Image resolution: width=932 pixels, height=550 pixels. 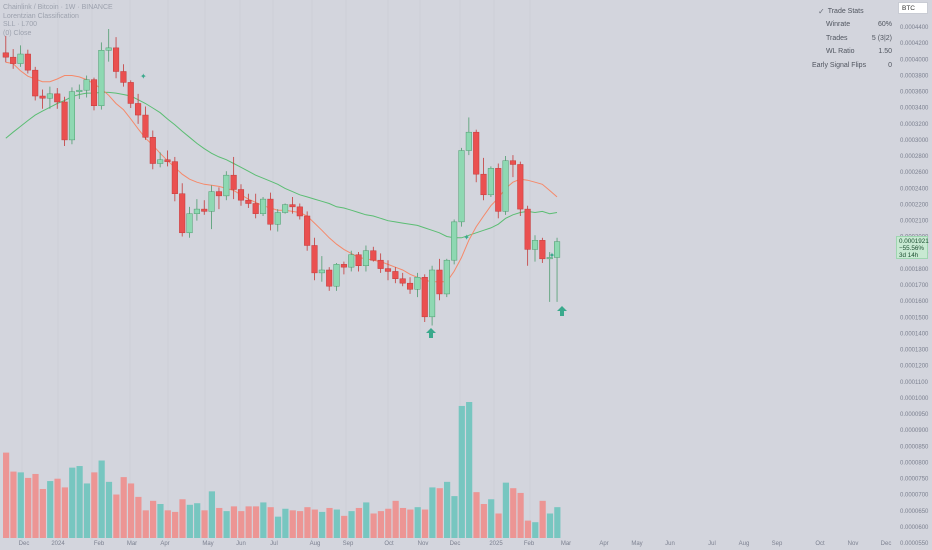 What do you see at coordinates (914, 76) in the screenshot?
I see `price-tick-label: 0.0003800` at bounding box center [914, 76].